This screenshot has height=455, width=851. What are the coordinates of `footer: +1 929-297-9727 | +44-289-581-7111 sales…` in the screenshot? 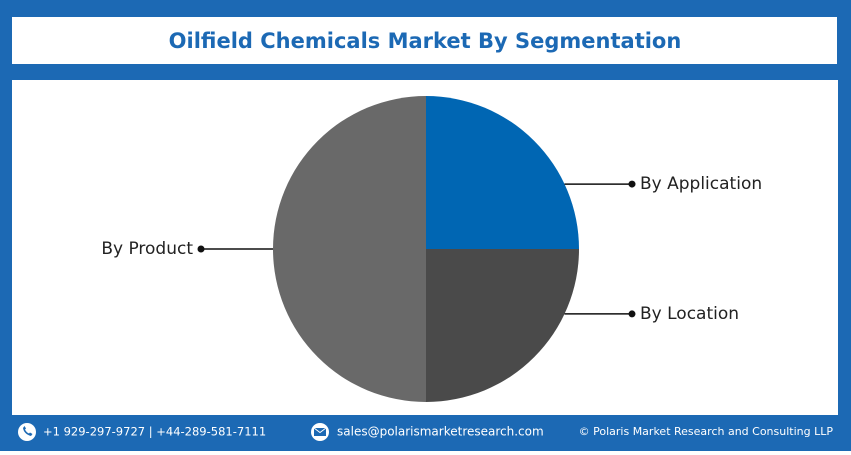 It's located at (425, 432).